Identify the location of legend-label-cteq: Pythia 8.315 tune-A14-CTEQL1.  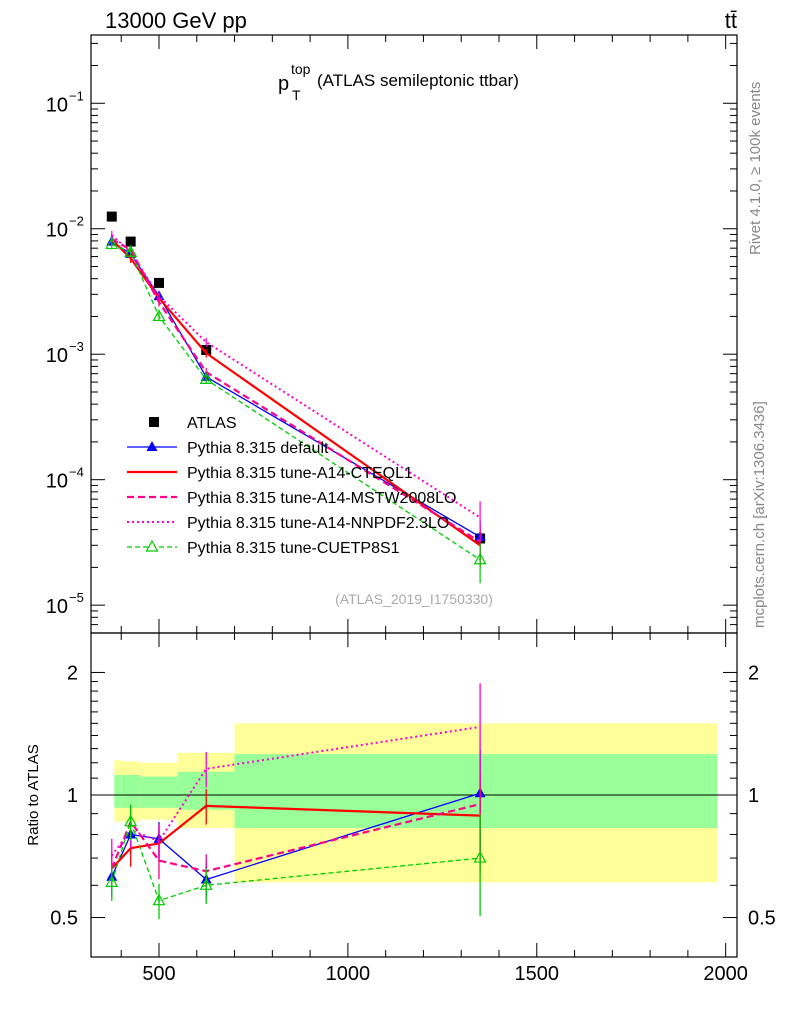
(300, 473).